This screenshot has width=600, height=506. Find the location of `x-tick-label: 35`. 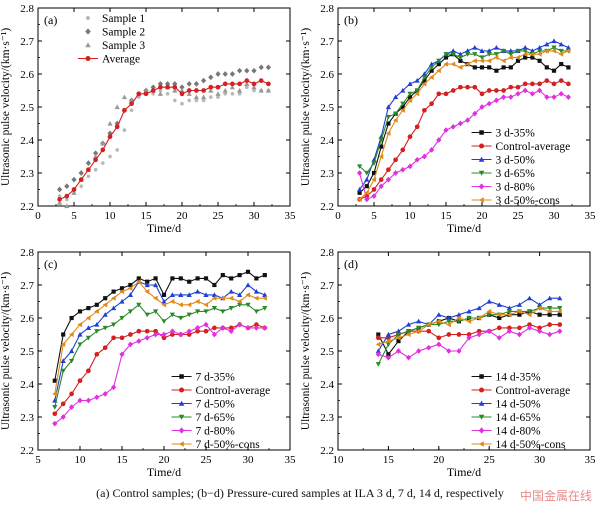

x-tick-label: 35 is located at coordinates (291, 216).